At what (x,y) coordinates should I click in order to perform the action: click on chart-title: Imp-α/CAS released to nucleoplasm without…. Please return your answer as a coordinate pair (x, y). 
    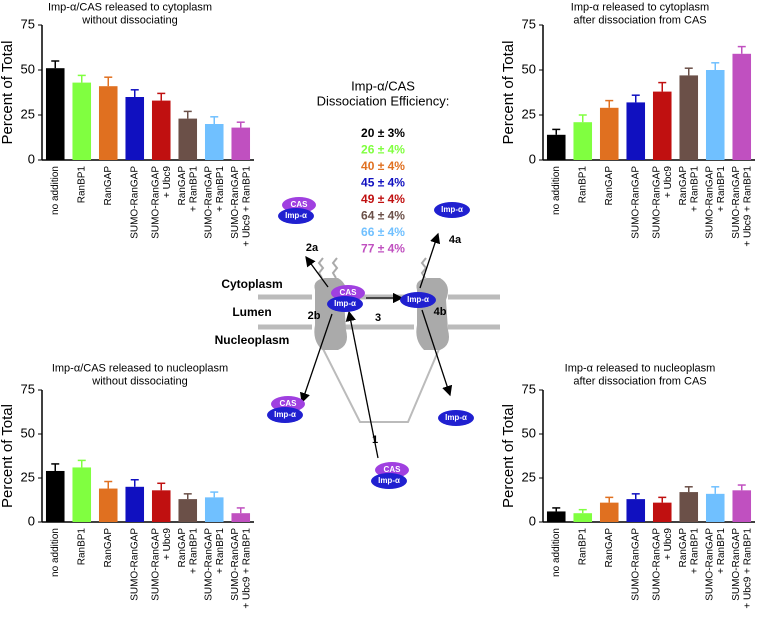
    Looking at the image, I should click on (140, 375).